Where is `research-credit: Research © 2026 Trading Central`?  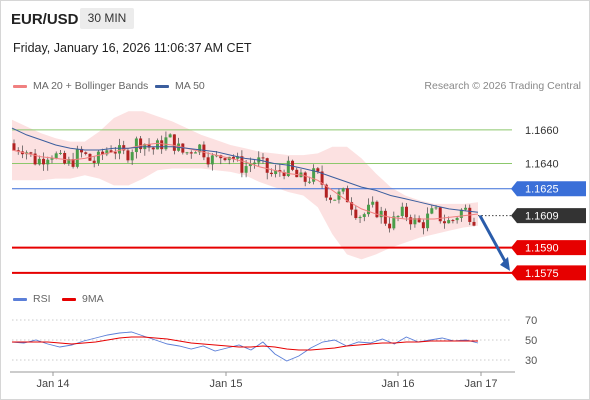 research-credit: Research © 2026 Trading Central is located at coordinates (502, 86).